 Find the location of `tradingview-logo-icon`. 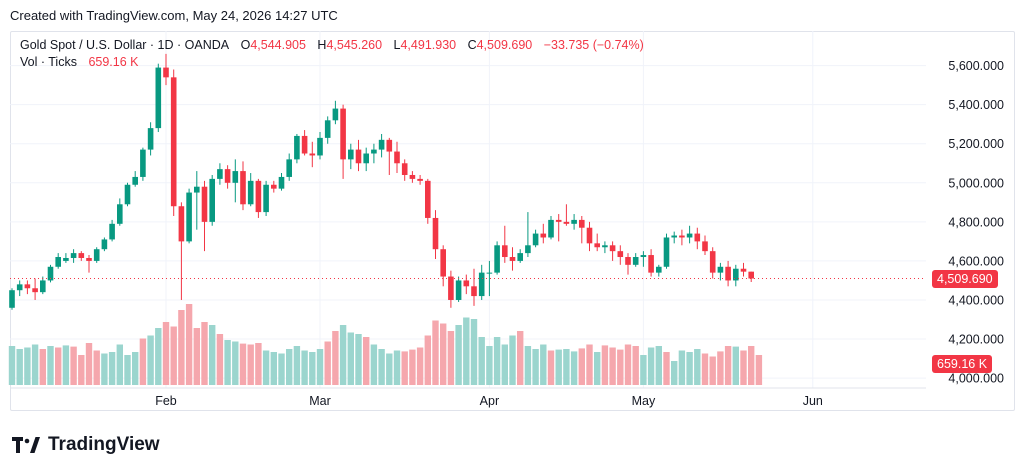

tradingview-logo-icon is located at coordinates (26, 445).